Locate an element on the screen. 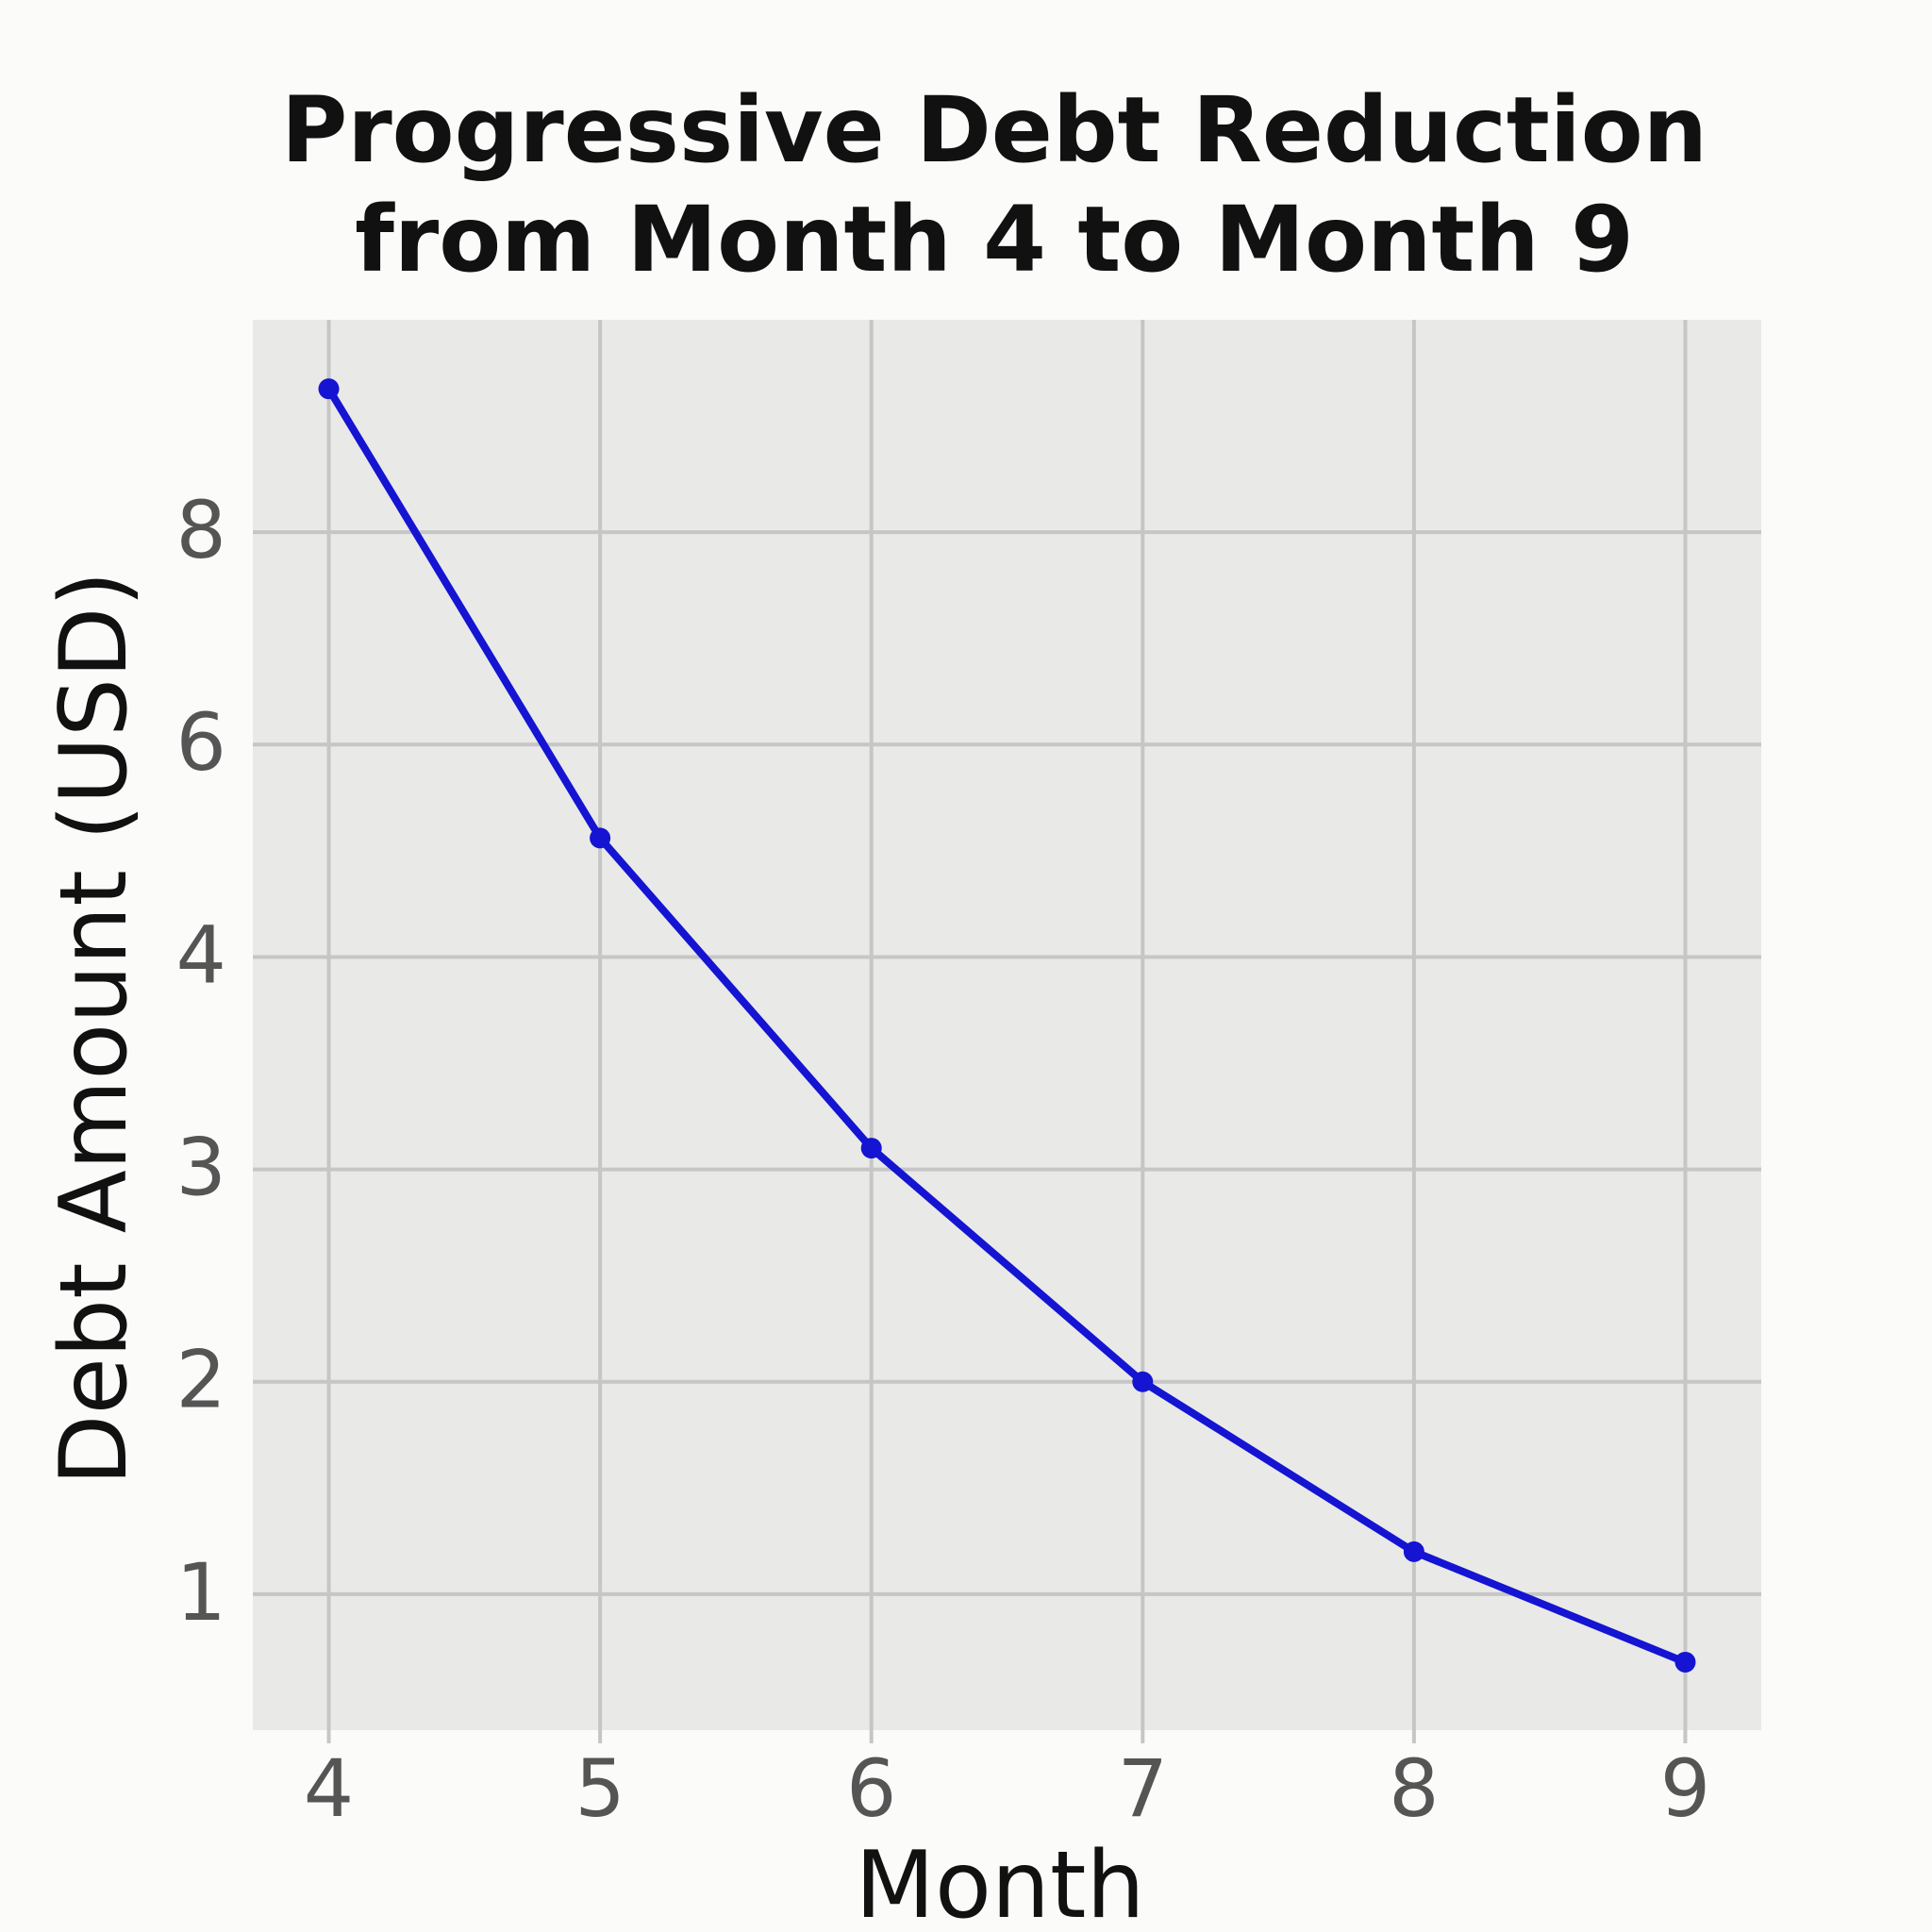  x-tick-label: 5 is located at coordinates (600, 1789).